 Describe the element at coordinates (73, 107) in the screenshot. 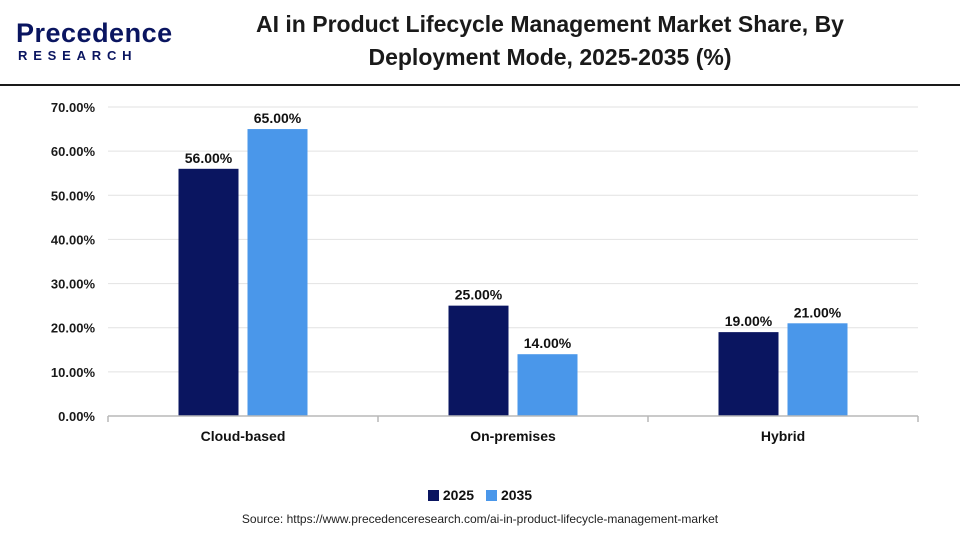

I see `y-tick-label: 70.00%` at that location.